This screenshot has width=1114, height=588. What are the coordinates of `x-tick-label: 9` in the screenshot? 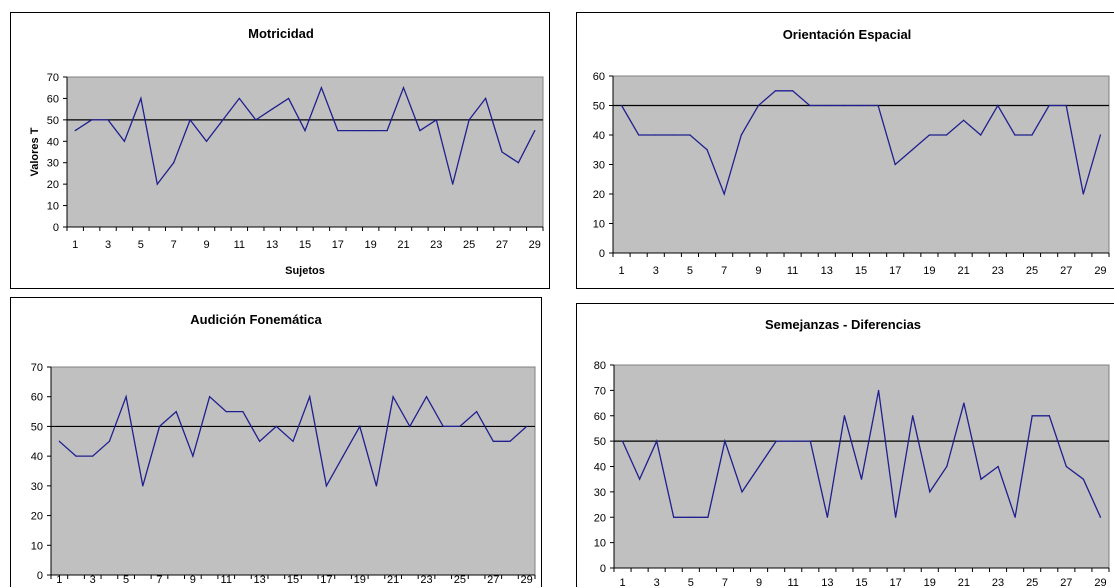 It's located at (193, 580).